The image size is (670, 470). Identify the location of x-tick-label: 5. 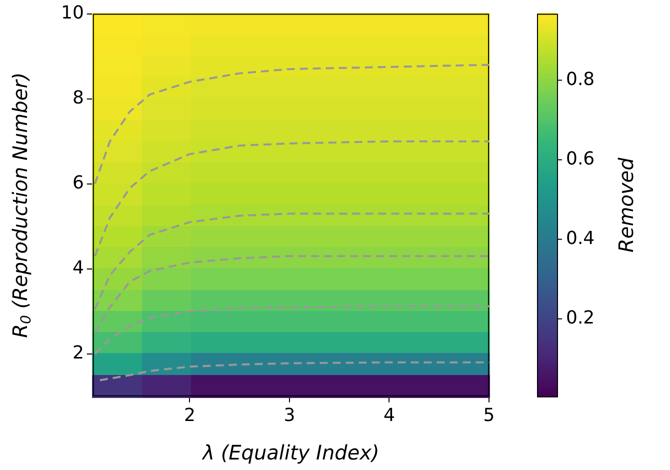
(489, 415).